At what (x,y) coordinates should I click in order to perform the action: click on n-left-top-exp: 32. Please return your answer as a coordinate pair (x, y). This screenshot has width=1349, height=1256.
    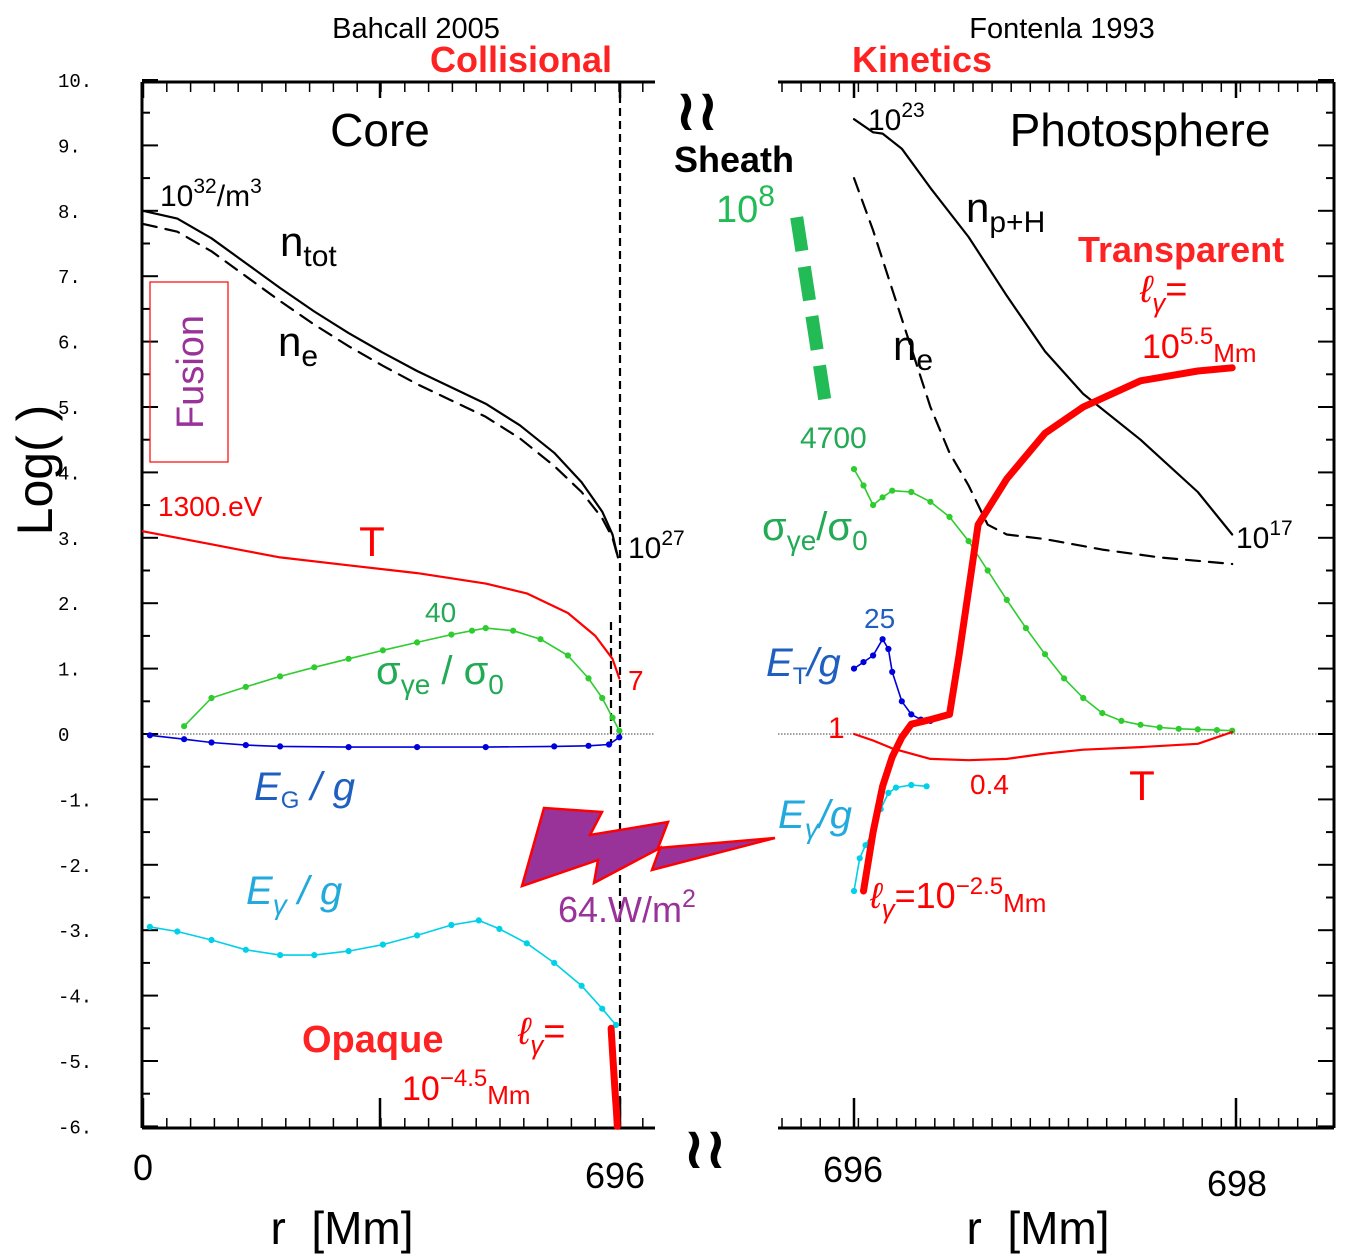
    Looking at the image, I should click on (204, 186).